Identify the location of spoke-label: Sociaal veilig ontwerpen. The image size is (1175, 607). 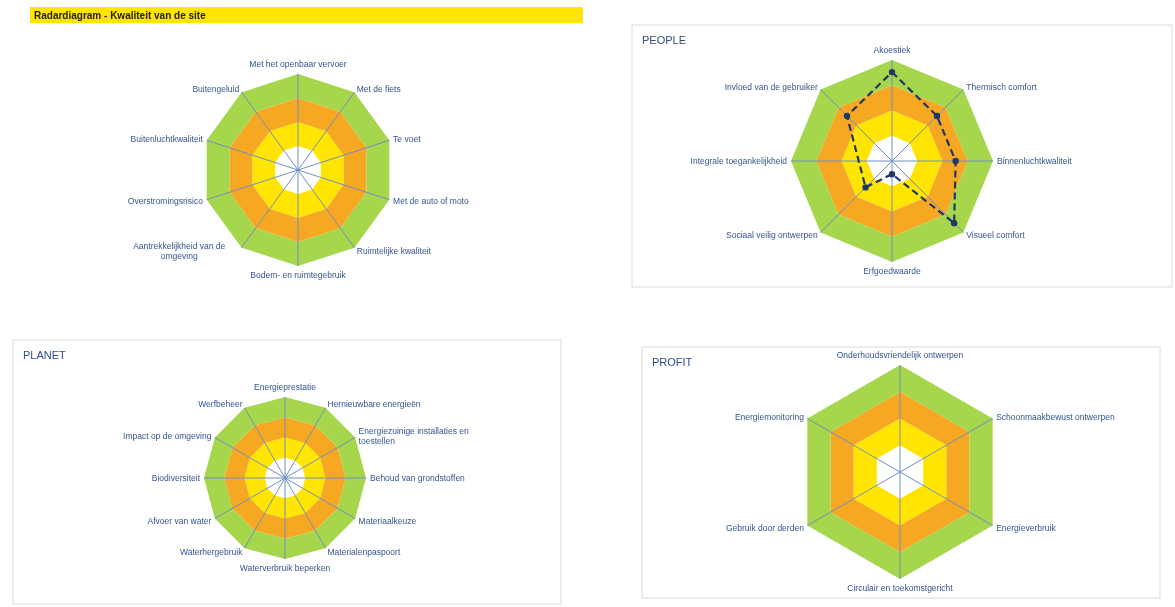
(772, 235).